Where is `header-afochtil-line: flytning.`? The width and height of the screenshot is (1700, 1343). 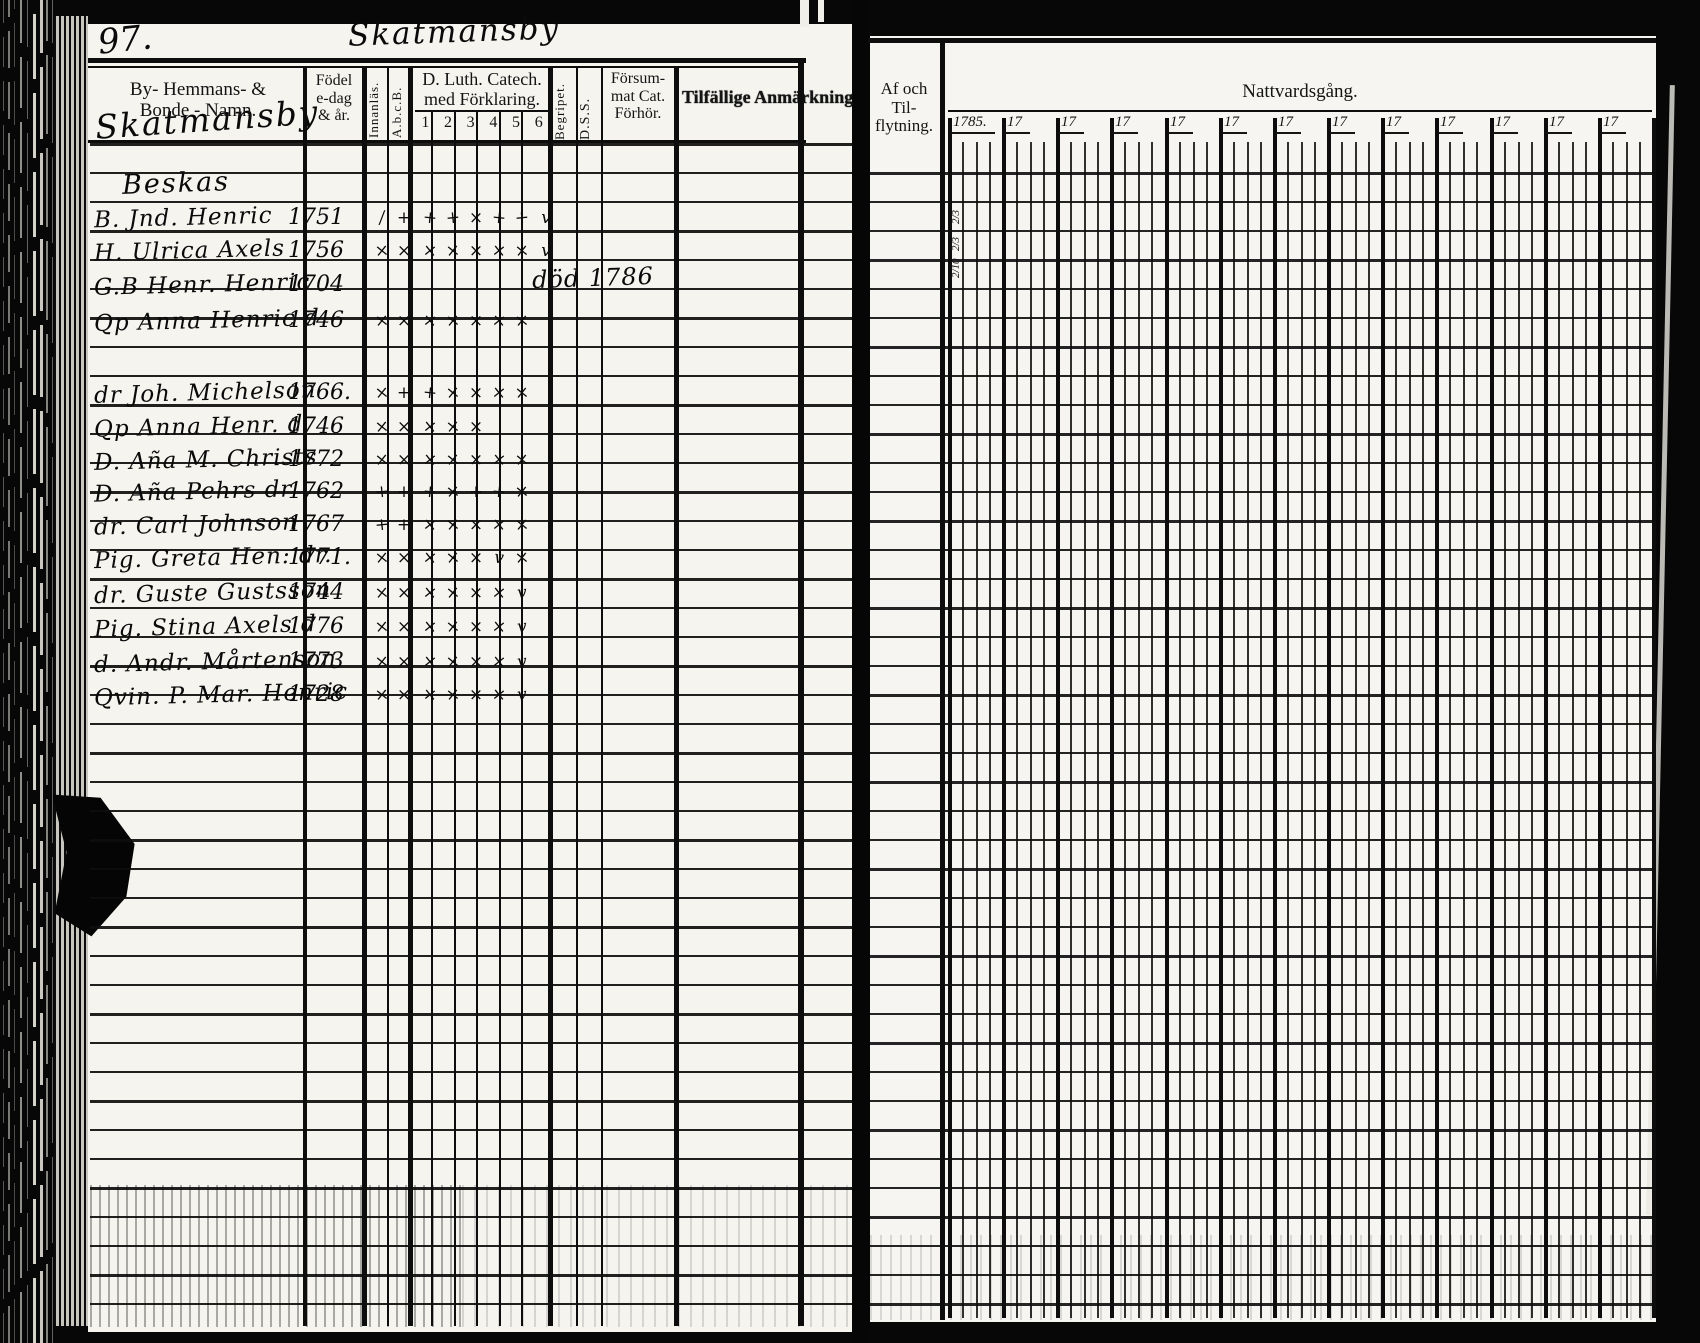 header-afochtil-line: flytning. is located at coordinates (904, 126).